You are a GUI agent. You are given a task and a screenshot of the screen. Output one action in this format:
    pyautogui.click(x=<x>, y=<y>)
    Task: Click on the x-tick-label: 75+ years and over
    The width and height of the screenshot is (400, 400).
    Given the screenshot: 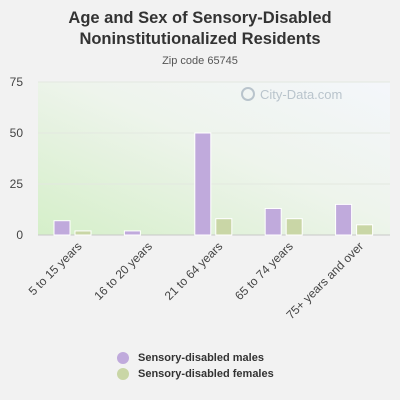 What is the action you would take?
    pyautogui.click(x=324, y=280)
    